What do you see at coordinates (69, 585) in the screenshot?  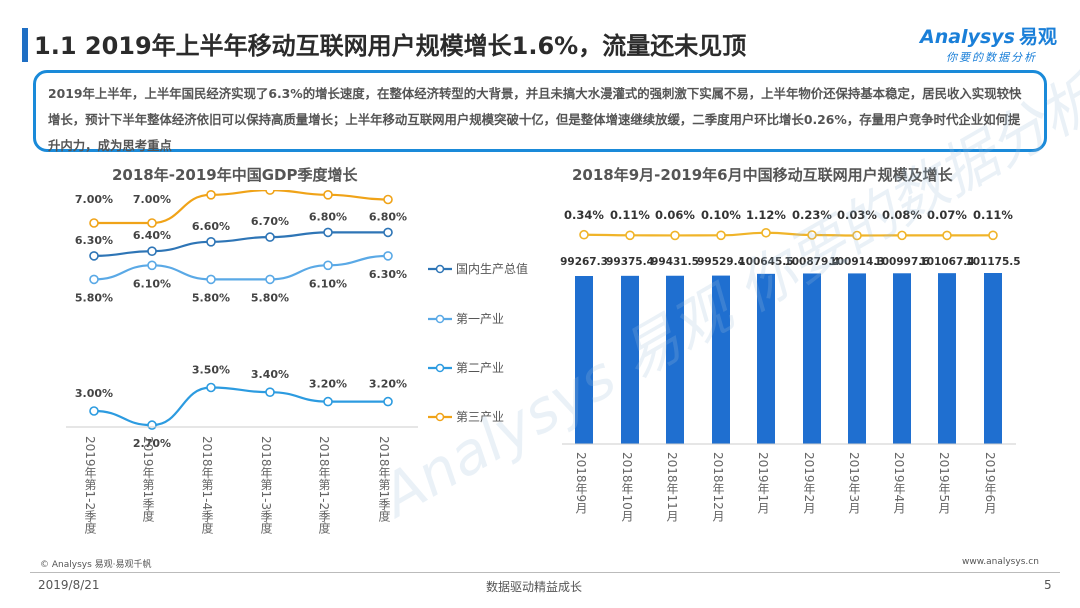 I see `footer-date: 2019/8/21` at bounding box center [69, 585].